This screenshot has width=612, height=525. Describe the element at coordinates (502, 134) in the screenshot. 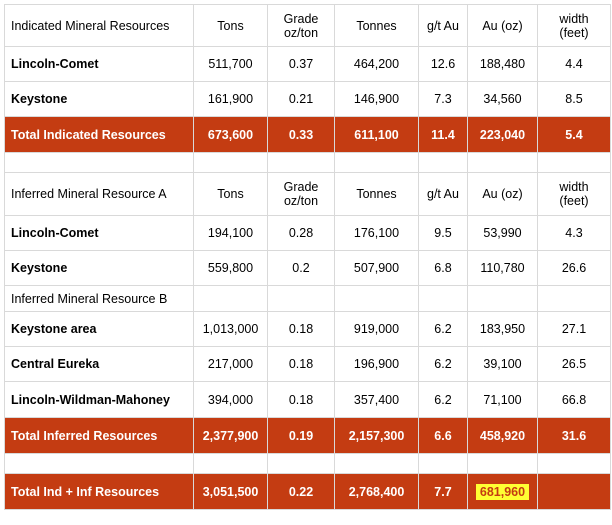

I see `value-cell: 223,040` at that location.